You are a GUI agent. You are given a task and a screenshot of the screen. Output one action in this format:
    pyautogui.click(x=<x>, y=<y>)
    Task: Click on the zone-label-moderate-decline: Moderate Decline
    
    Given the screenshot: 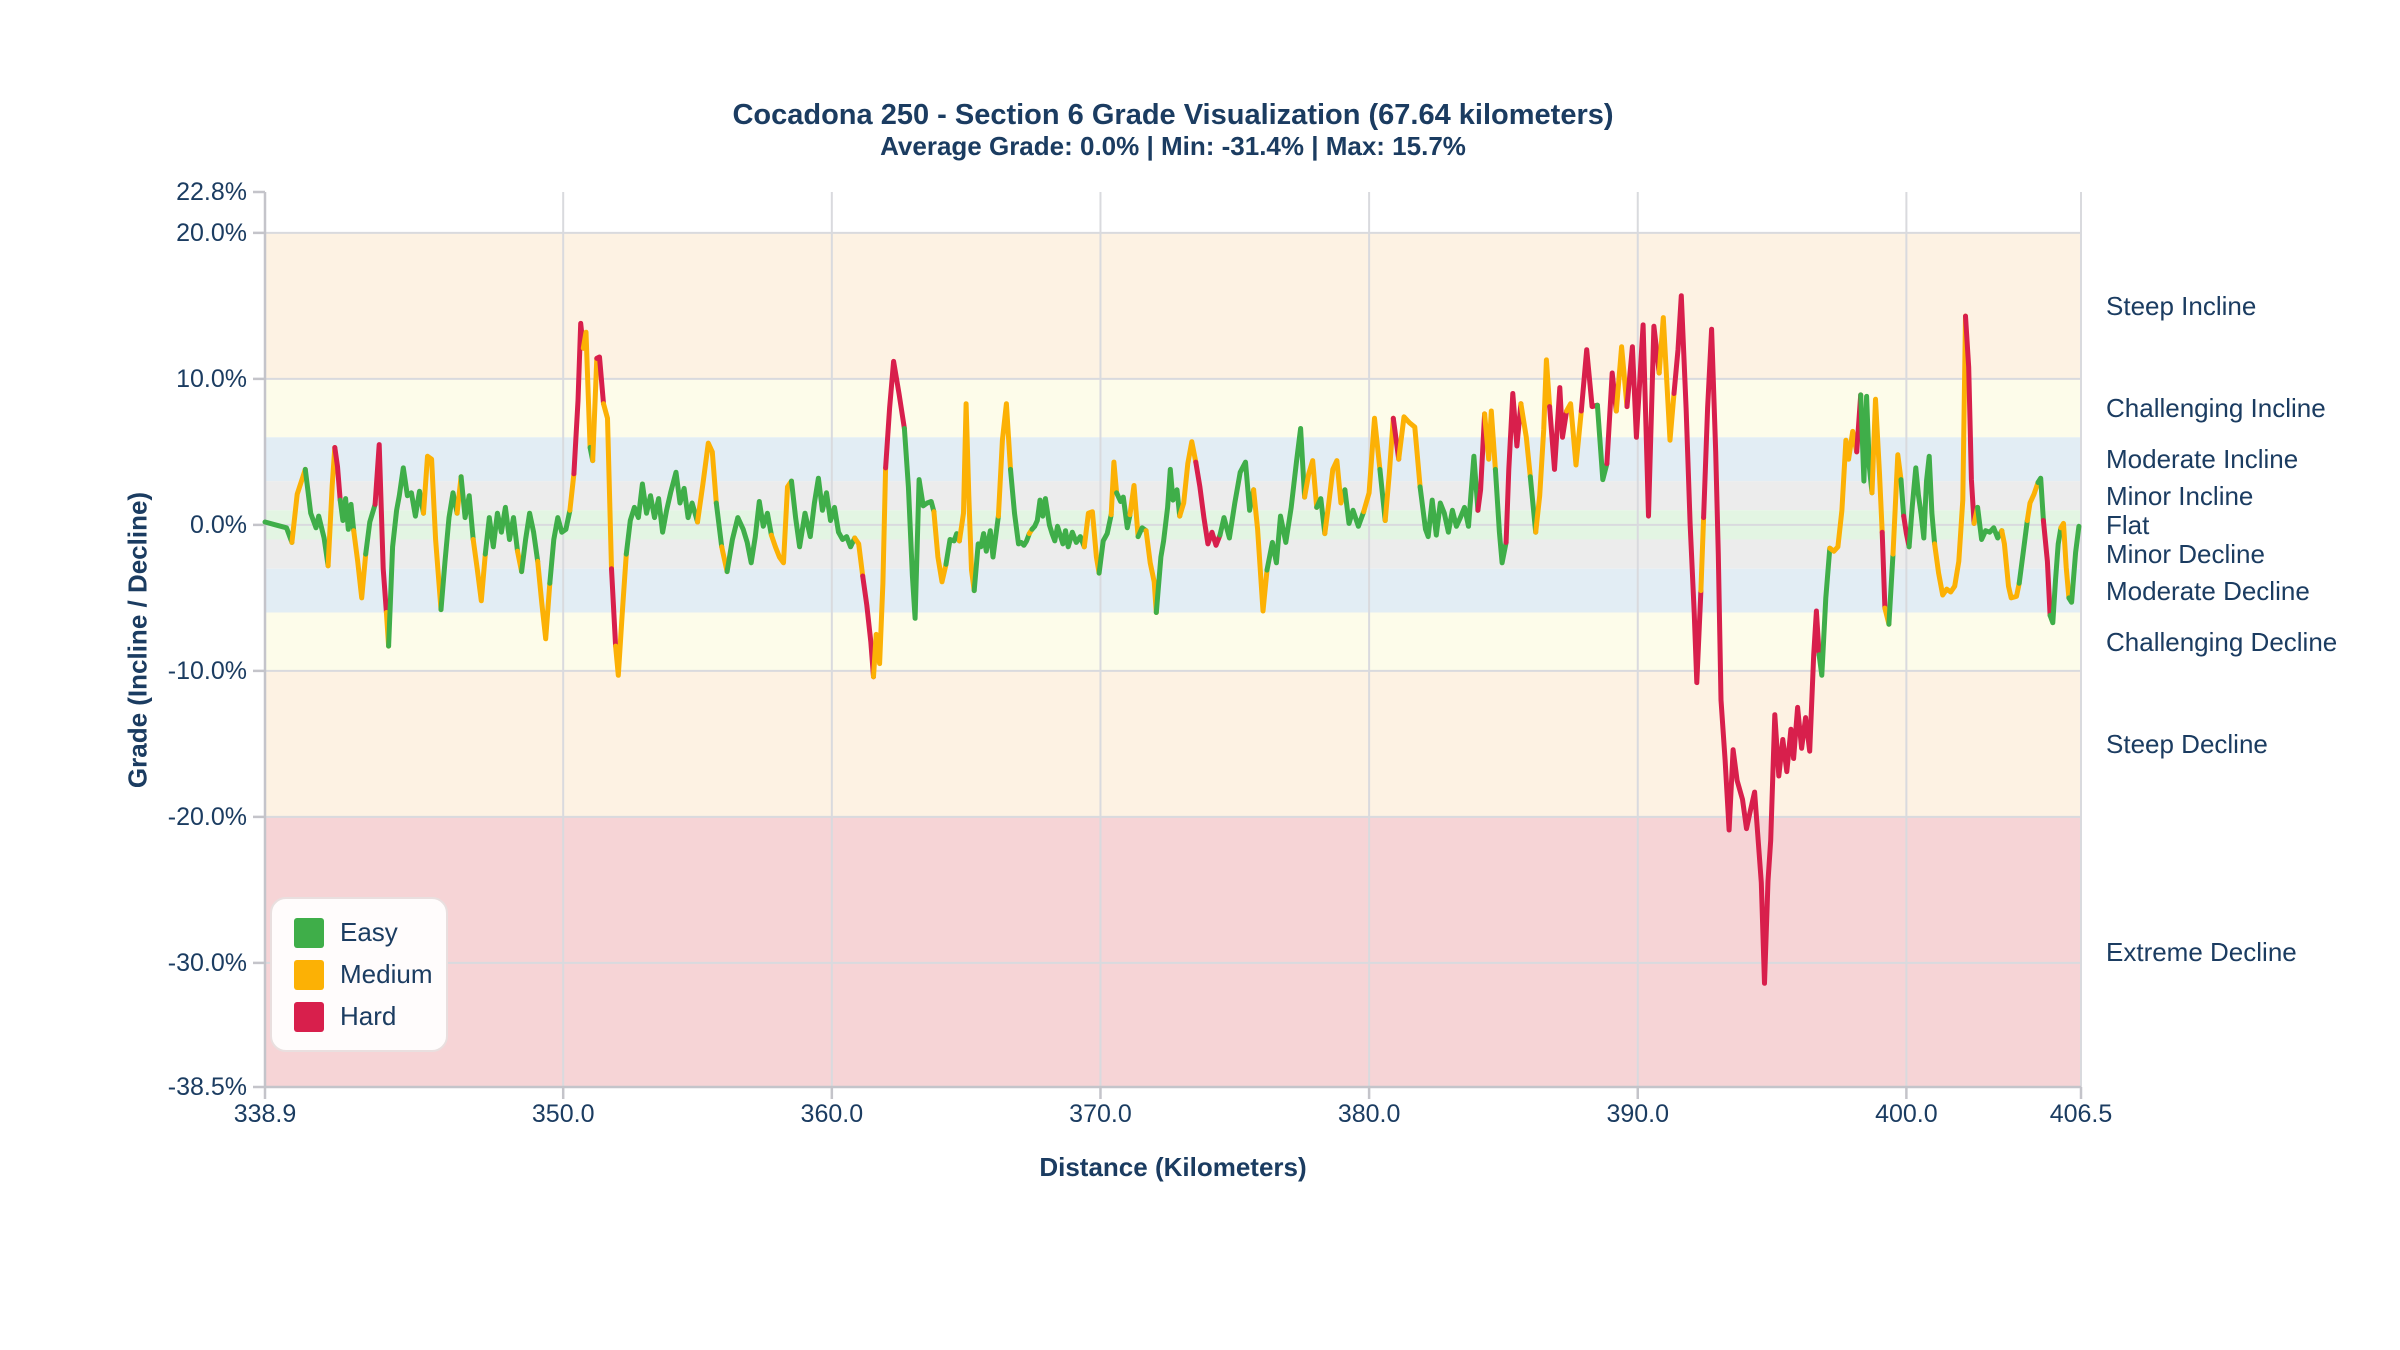 What is the action you would take?
    pyautogui.click(x=2208, y=590)
    